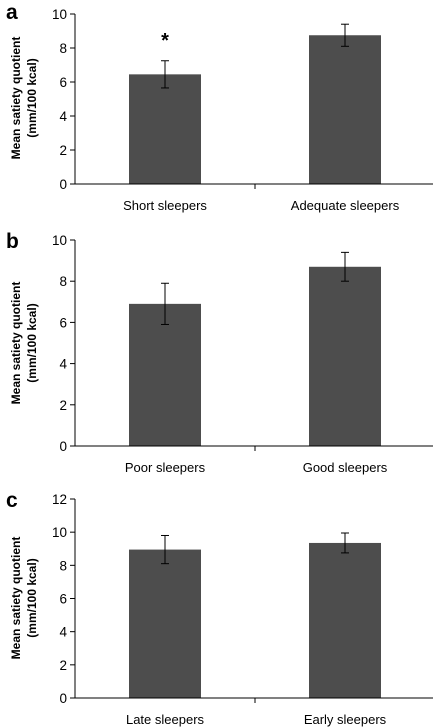 The image size is (435, 727). Describe the element at coordinates (345, 205) in the screenshot. I see `category-label: Adequate sleepers` at that location.